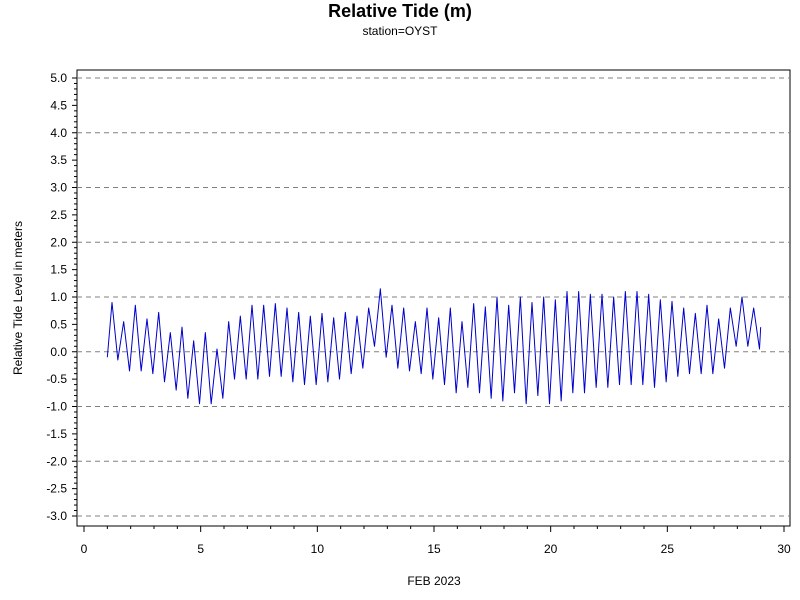 The width and height of the screenshot is (800, 600). What do you see at coordinates (56, 489) in the screenshot?
I see `y-tick-label: -2.5` at bounding box center [56, 489].